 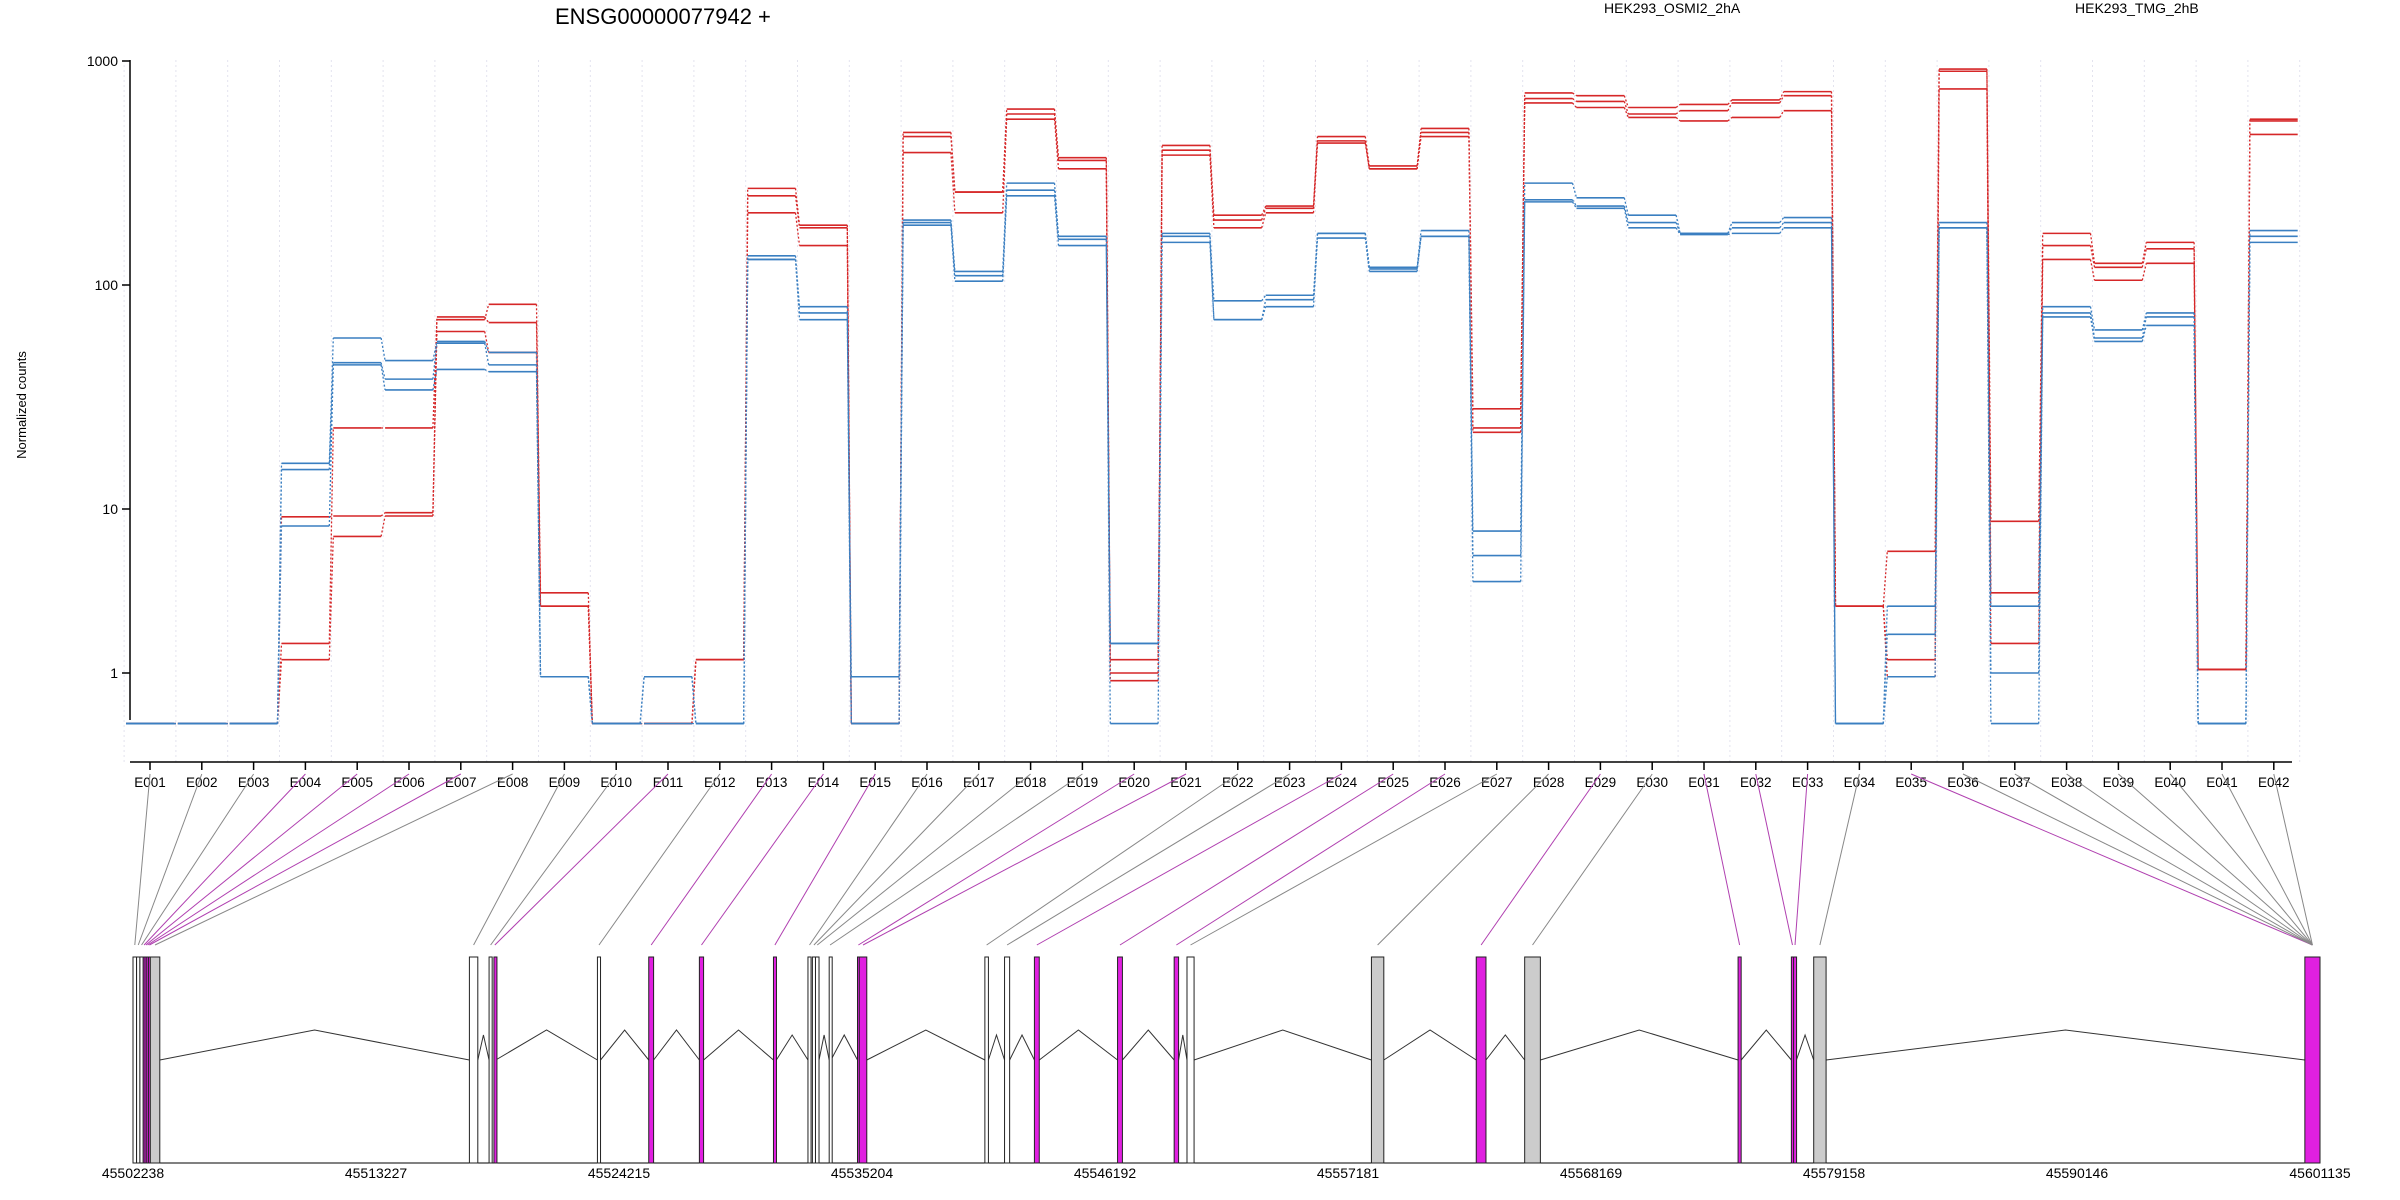 I want to click on x-tick-label: E017, so click(x=979, y=782).